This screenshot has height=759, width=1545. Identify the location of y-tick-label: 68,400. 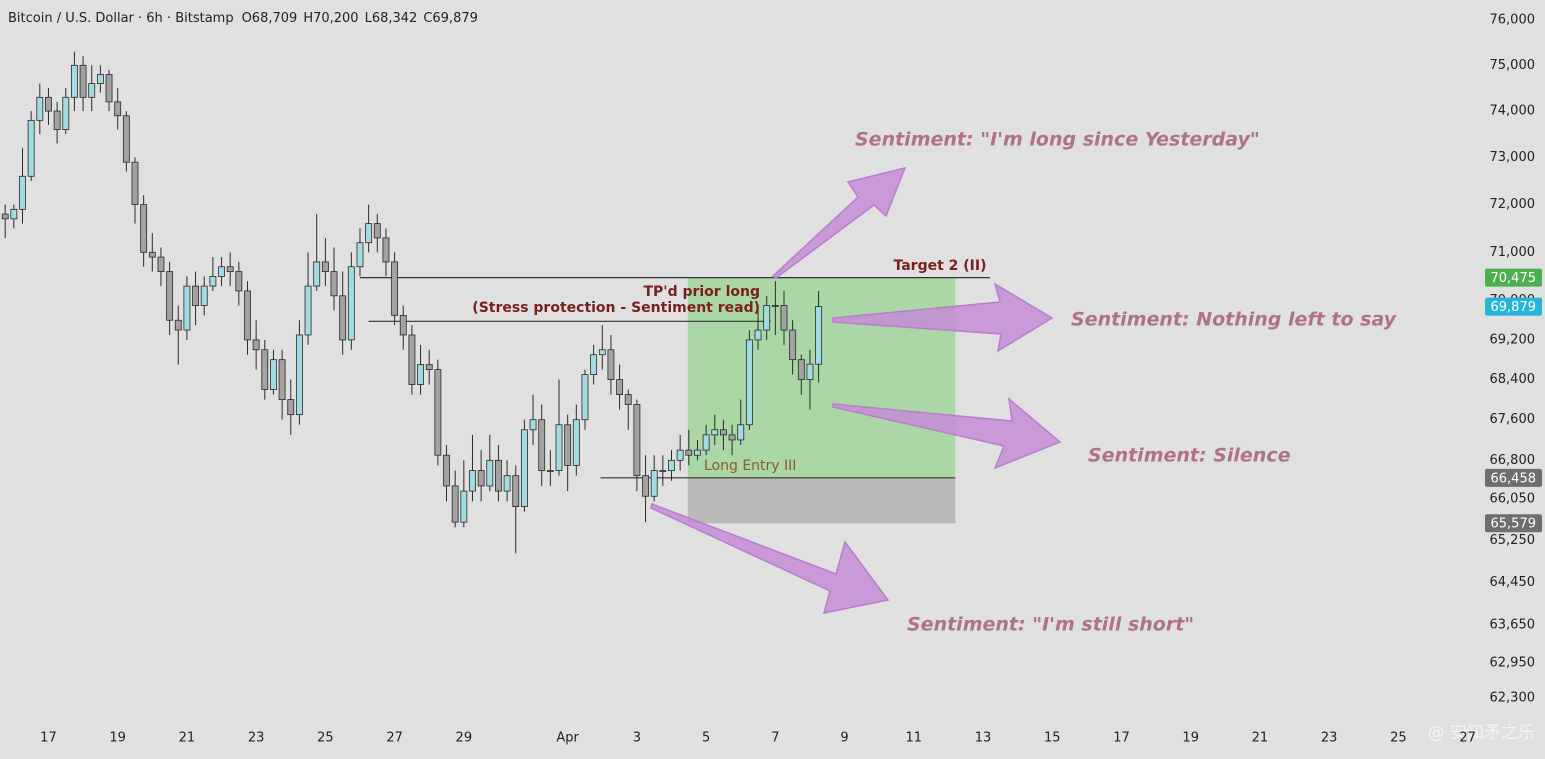
(1513, 379).